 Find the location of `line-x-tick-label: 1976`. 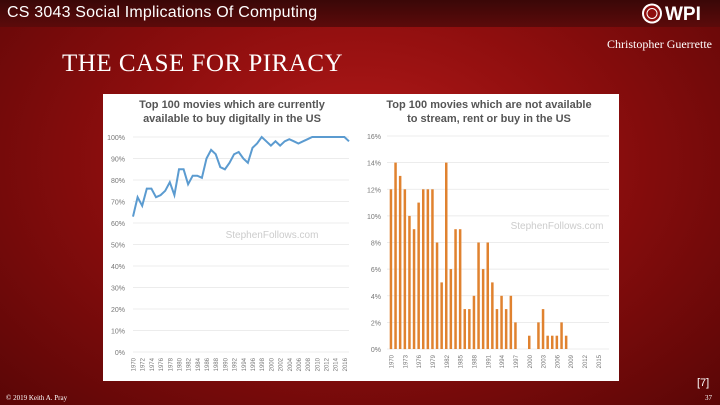

line-x-tick-label: 1976 is located at coordinates (162, 364).